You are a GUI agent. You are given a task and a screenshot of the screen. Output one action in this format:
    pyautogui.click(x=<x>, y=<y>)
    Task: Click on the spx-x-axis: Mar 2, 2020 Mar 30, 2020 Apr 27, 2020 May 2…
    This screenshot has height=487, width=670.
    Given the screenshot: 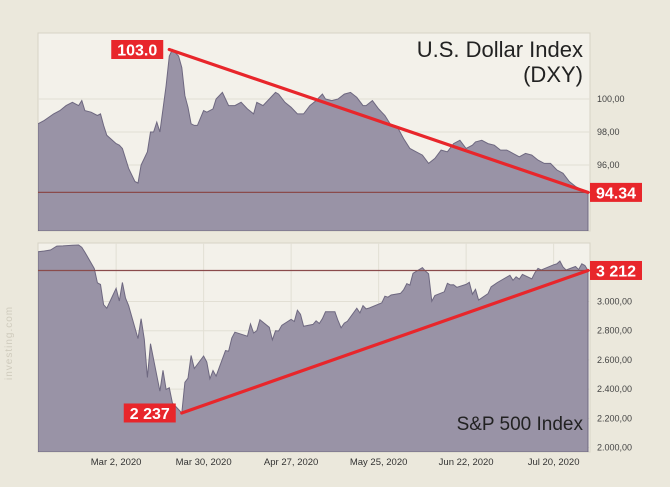 What is the action you would take?
    pyautogui.click(x=335, y=462)
    